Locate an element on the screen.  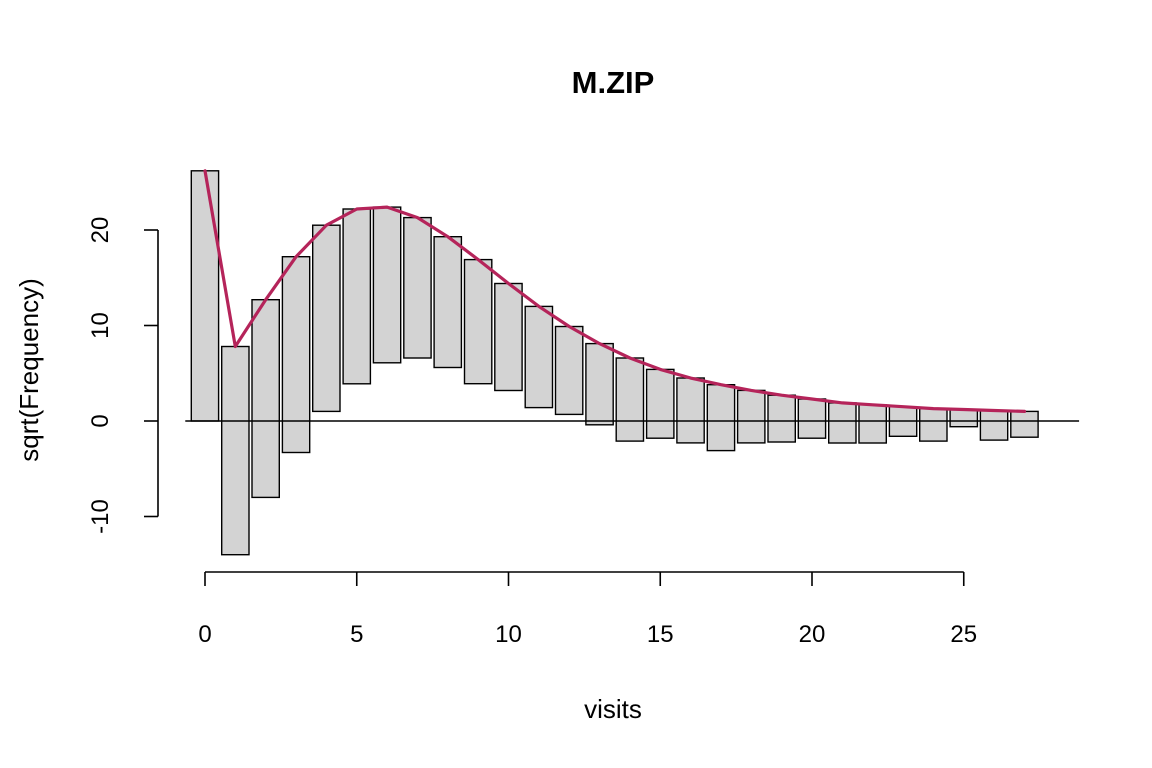
y-tick-label--10: -10 is located at coordinates (100, 516).